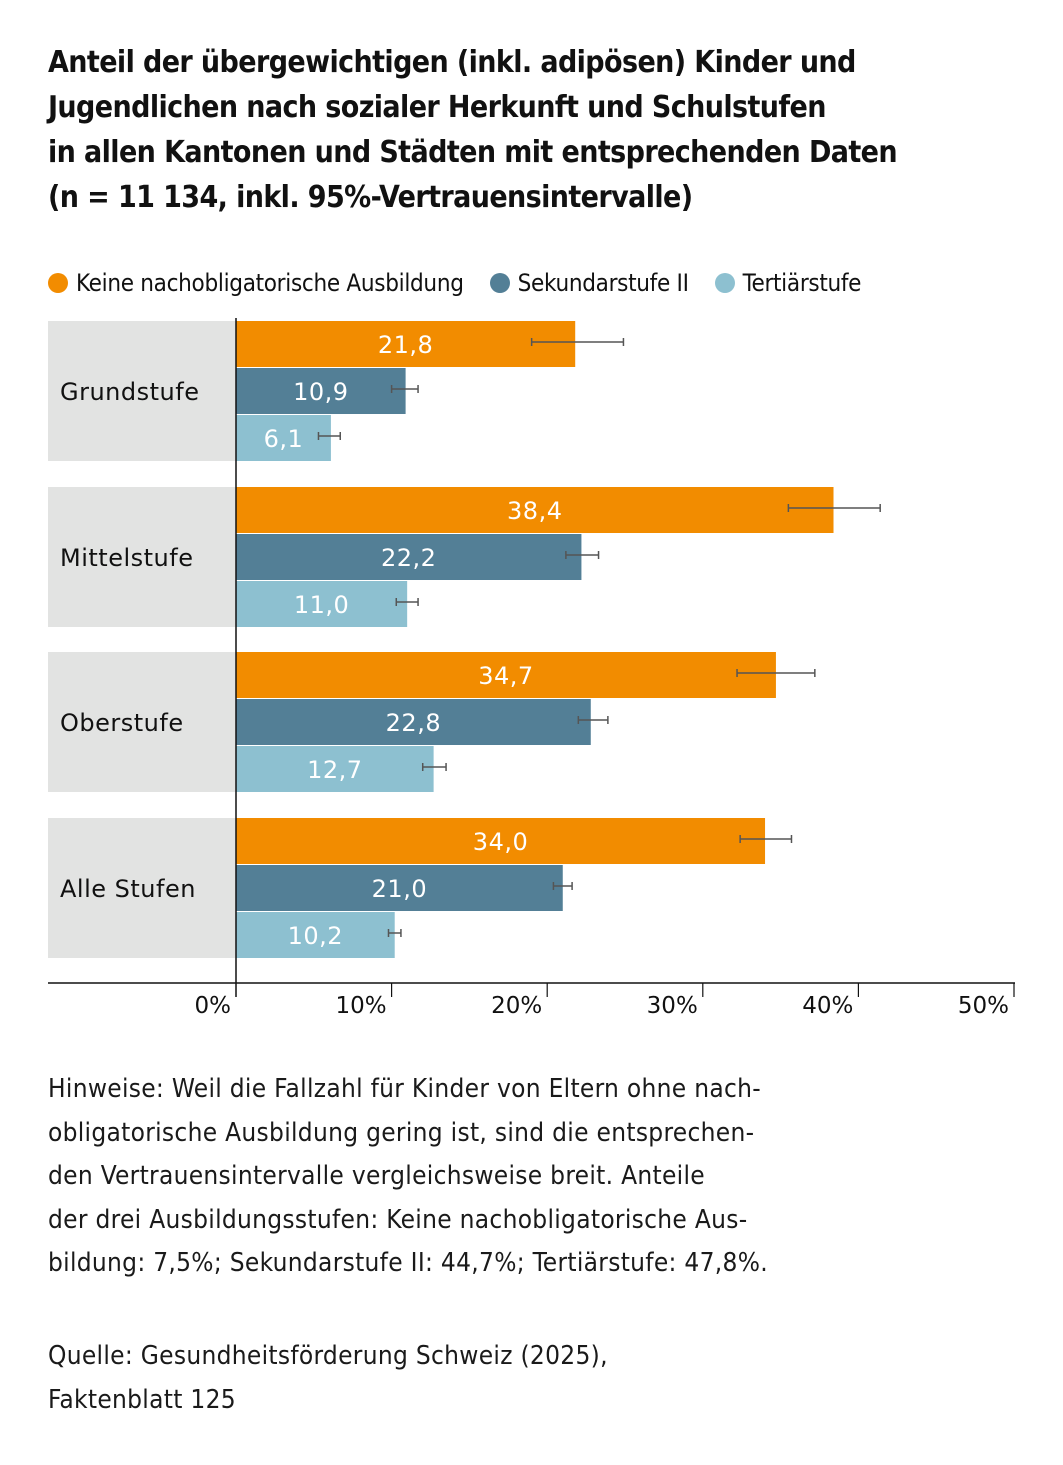 The width and height of the screenshot is (1063, 1465). What do you see at coordinates (802, 283) in the screenshot?
I see `legend-label: Tertiärstufe` at bounding box center [802, 283].